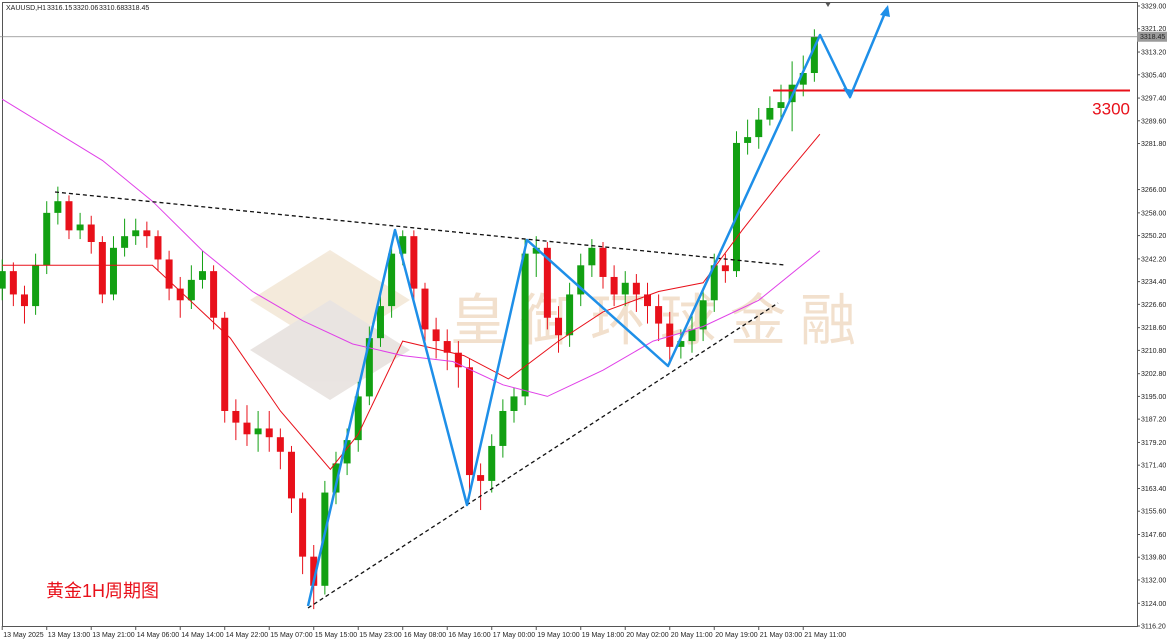 This screenshot has width=1170, height=643. Describe the element at coordinates (1153, 512) in the screenshot. I see `y-tick-label: 3155.60` at that location.